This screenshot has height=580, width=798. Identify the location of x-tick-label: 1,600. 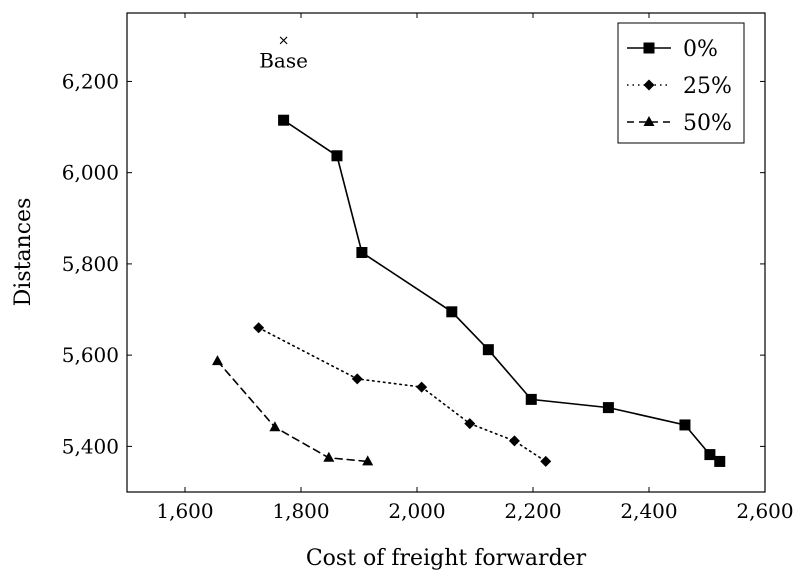
(184, 511).